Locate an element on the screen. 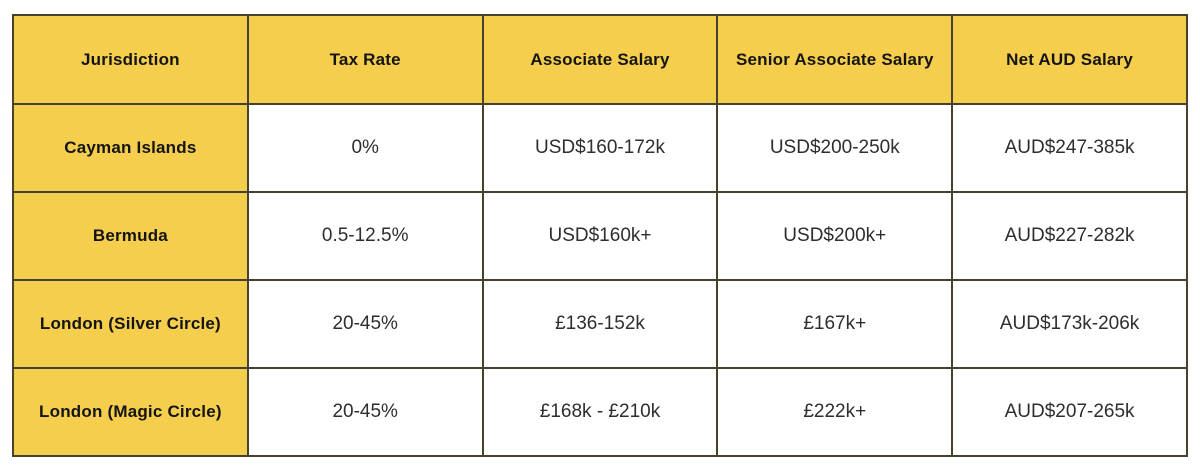  cell-tax-rate: 0.5-12.5% is located at coordinates (365, 236).